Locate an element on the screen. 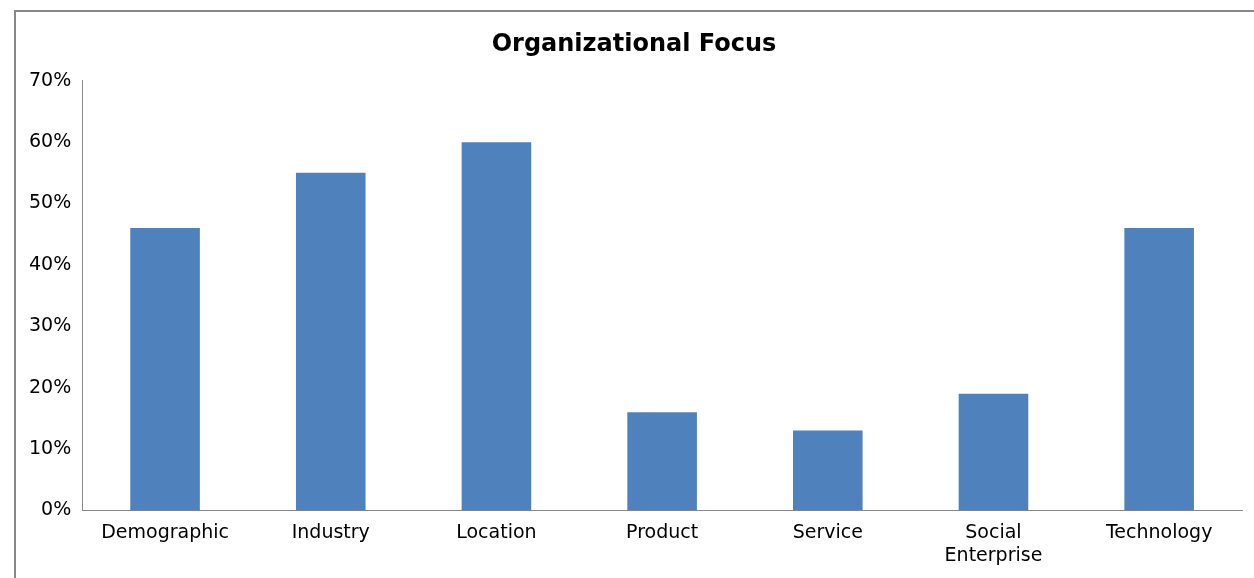  chart-title: Organizational Focus is located at coordinates (634, 42).